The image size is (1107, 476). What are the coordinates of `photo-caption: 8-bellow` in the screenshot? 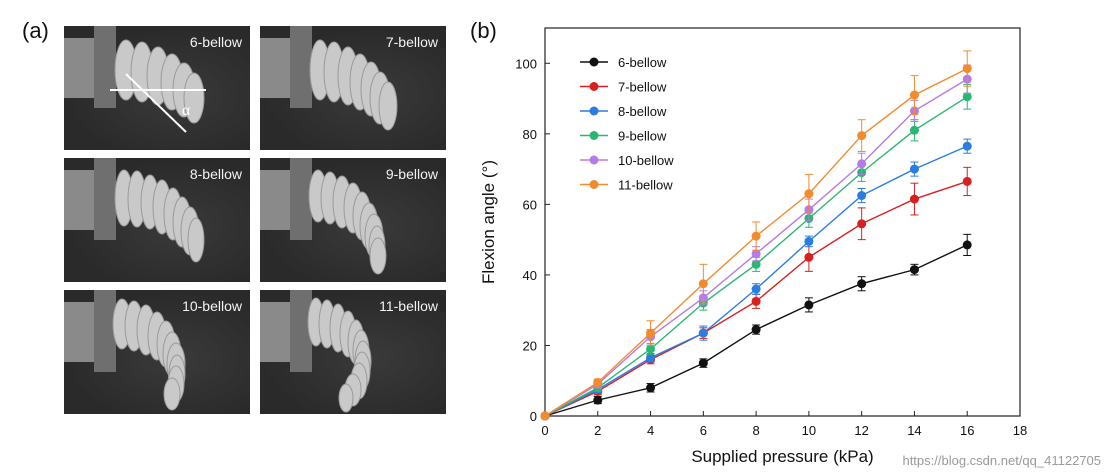 It's located at (215, 174).